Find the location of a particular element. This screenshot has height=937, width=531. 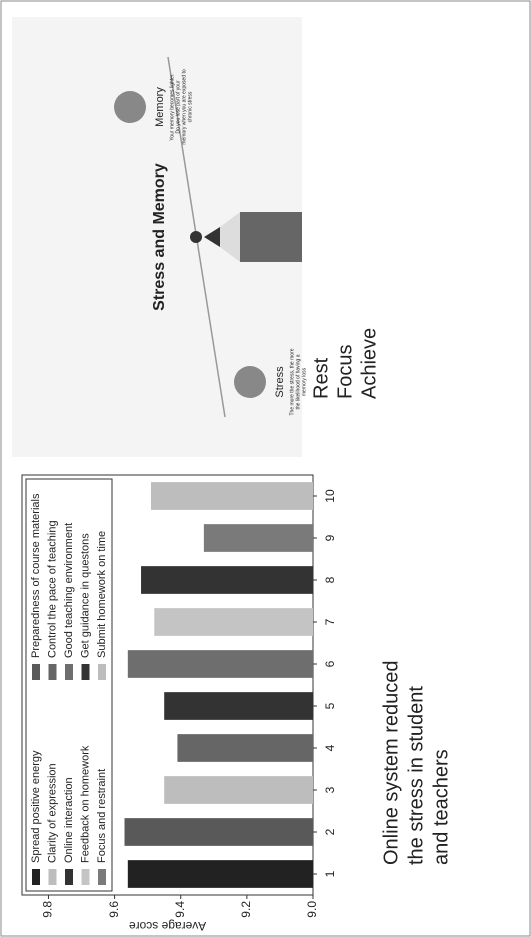

legend-label: Preparedness of course materials is located at coordinates (36, 575).